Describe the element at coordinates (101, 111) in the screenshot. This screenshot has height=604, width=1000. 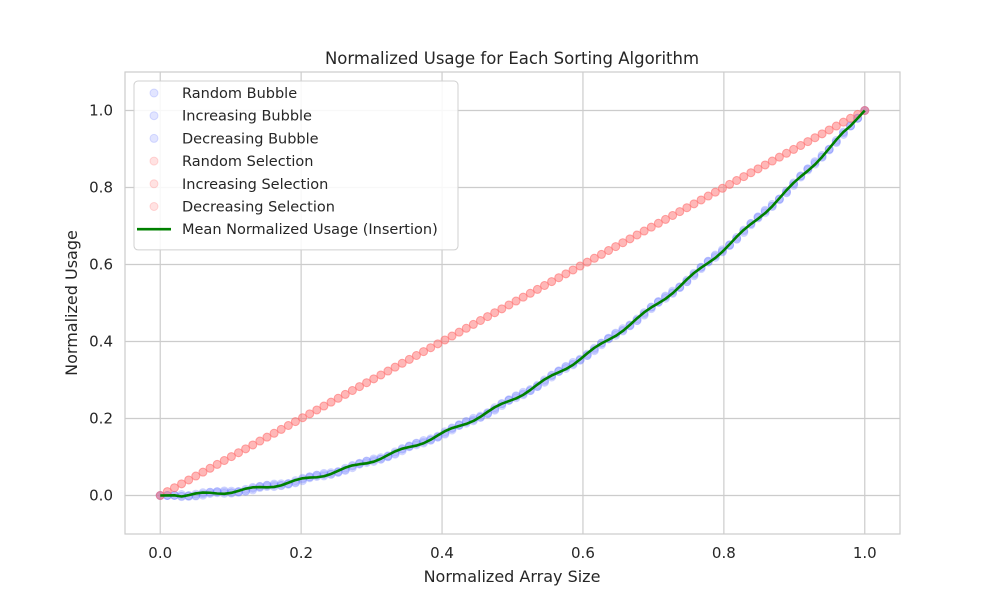
I see `y-tick-label: 1.0` at that location.